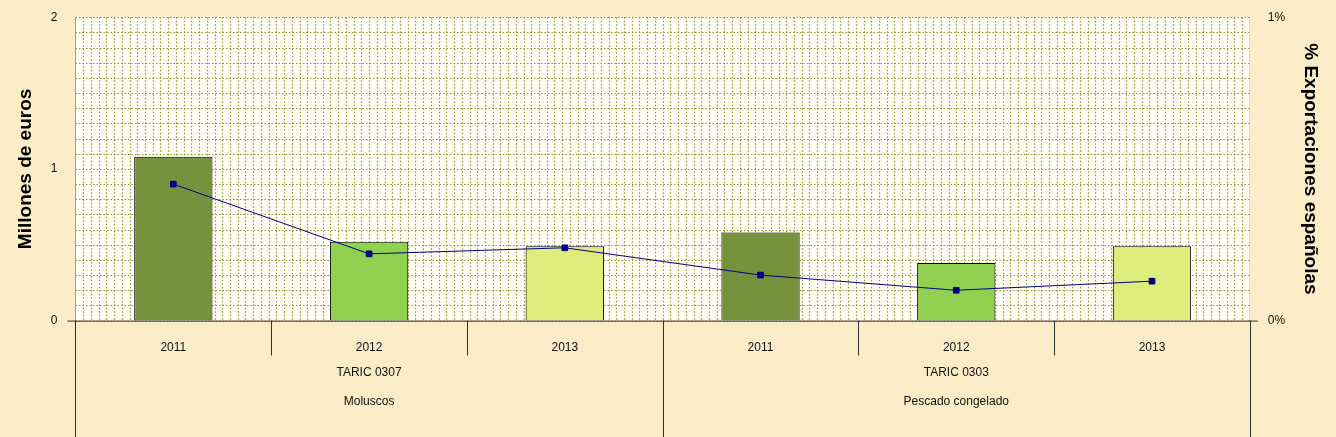 This screenshot has height=437, width=1336. What do you see at coordinates (1276, 319) in the screenshot?
I see `y2-tick-label: 0%` at bounding box center [1276, 319].